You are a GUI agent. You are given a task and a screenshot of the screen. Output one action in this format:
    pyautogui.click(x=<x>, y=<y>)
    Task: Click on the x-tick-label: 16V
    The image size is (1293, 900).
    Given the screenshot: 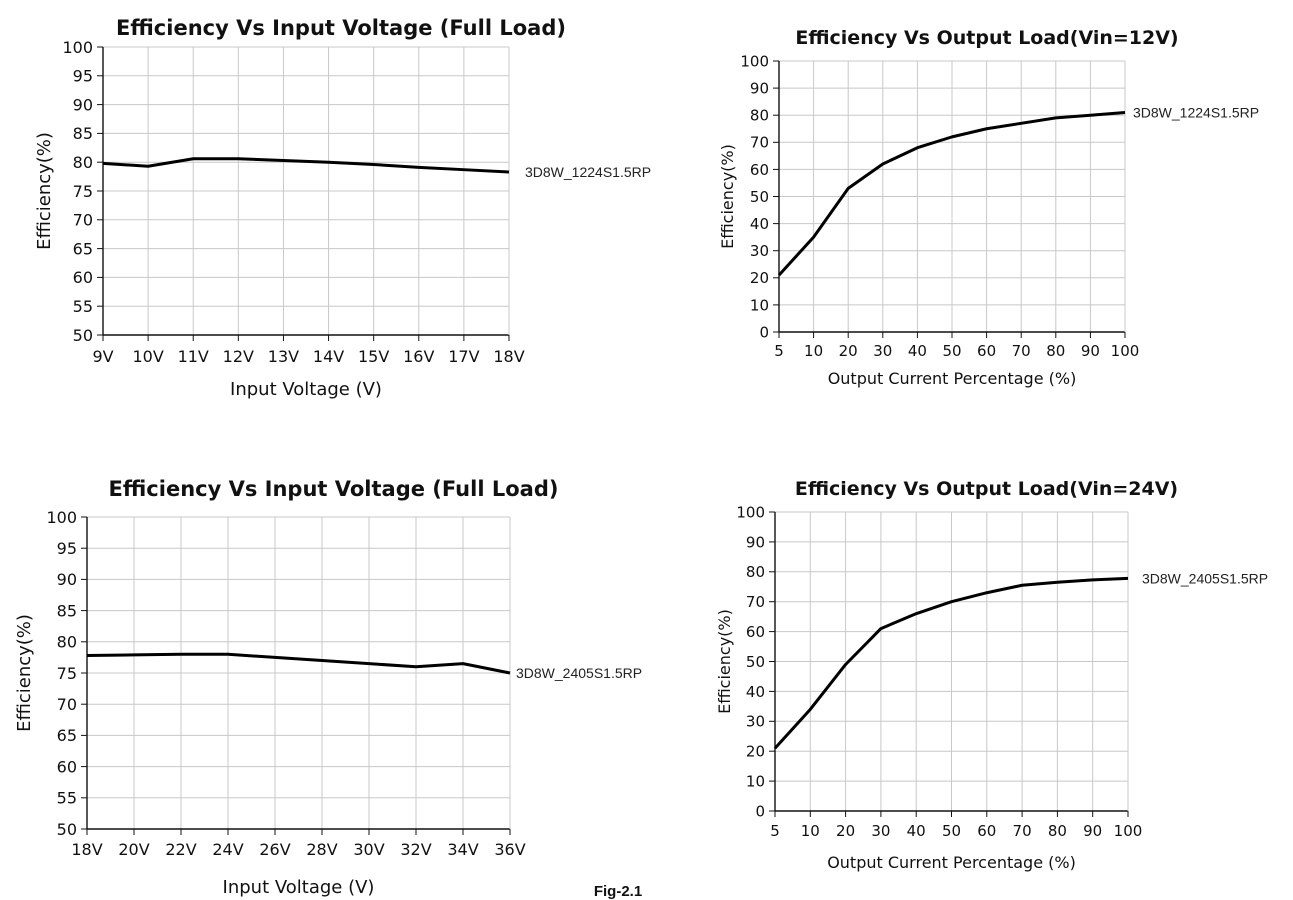 What is the action you would take?
    pyautogui.click(x=418, y=356)
    